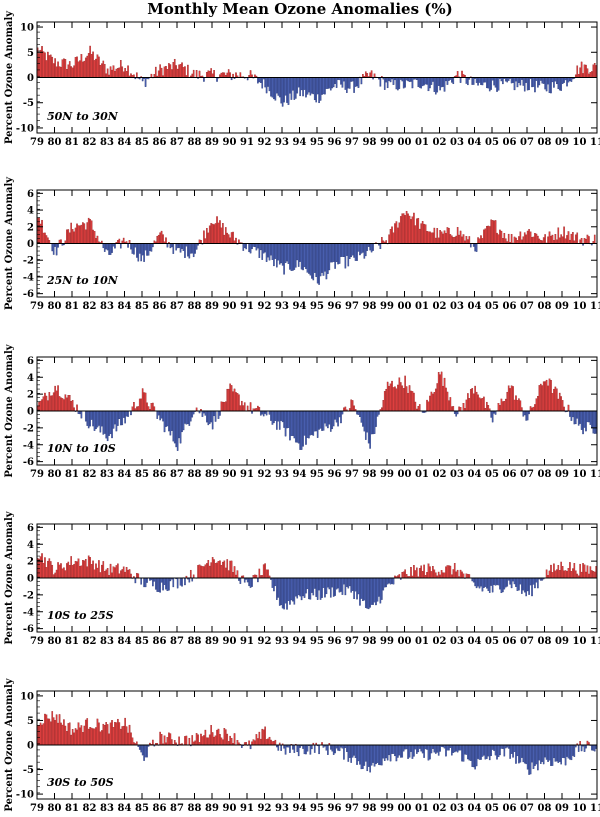 The height and width of the screenshot is (817, 600). What do you see at coordinates (527, 306) in the screenshot?
I see `x-tick-label: 07` at bounding box center [527, 306].